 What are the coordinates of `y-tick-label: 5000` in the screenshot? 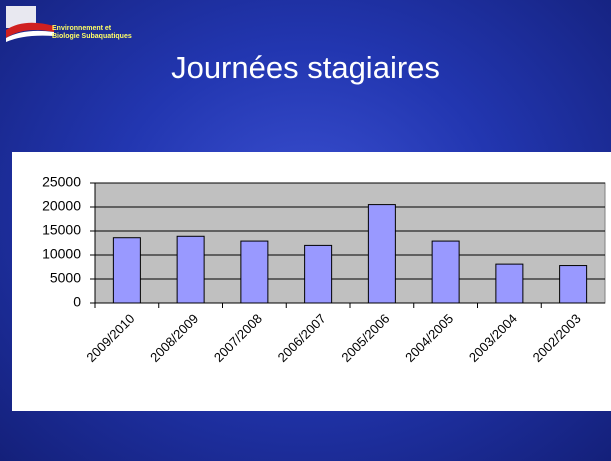 It's located at (65, 278).